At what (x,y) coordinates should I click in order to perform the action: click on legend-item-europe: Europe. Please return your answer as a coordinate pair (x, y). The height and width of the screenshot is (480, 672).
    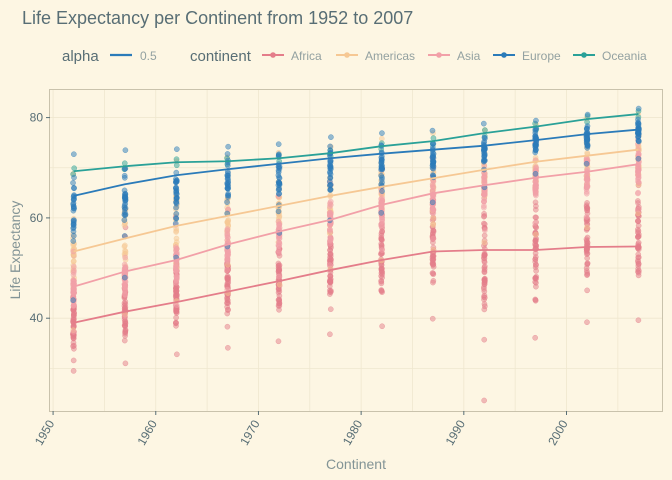
    Looking at the image, I should click on (527, 56).